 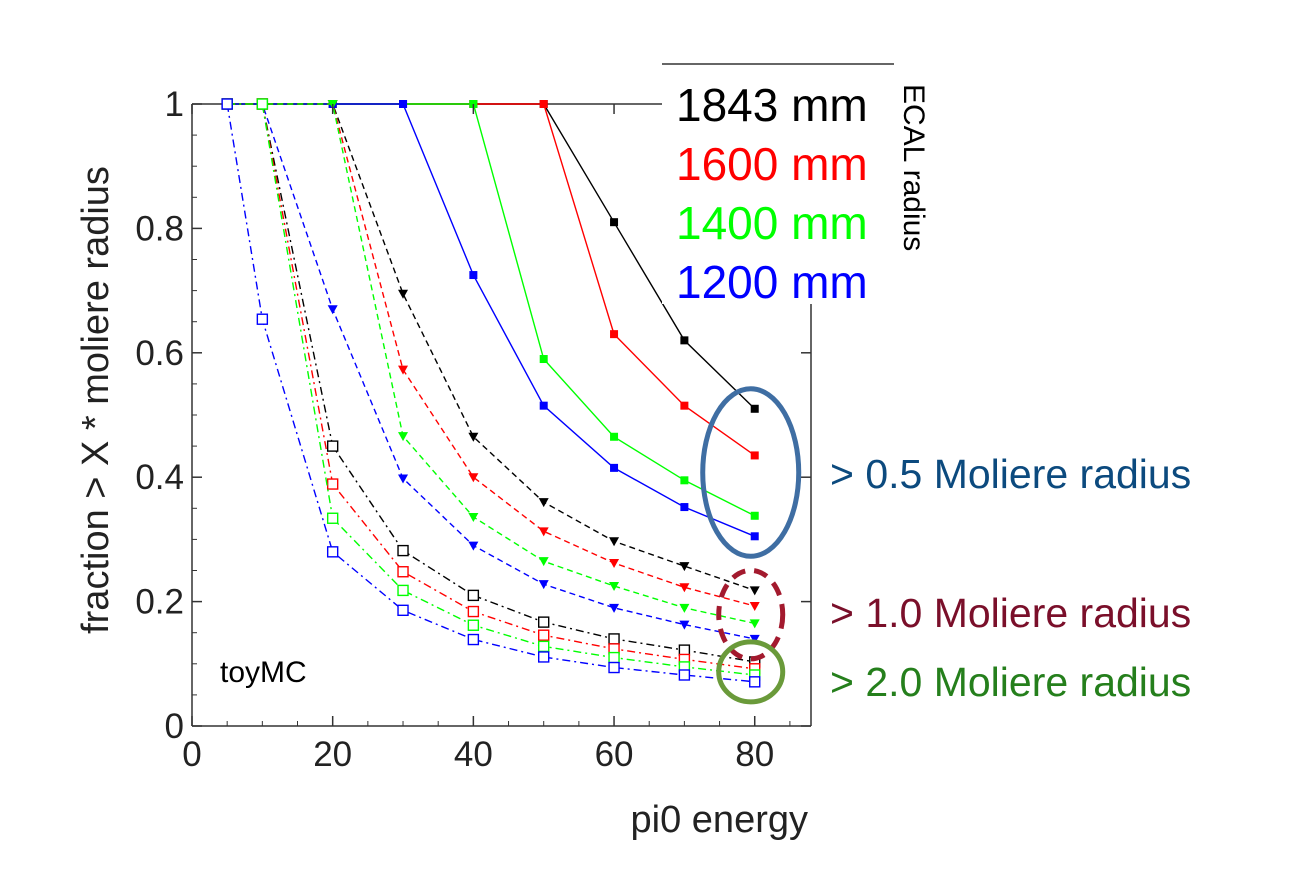 I want to click on legend-label-1400: 1400 mm, so click(x=772, y=223).